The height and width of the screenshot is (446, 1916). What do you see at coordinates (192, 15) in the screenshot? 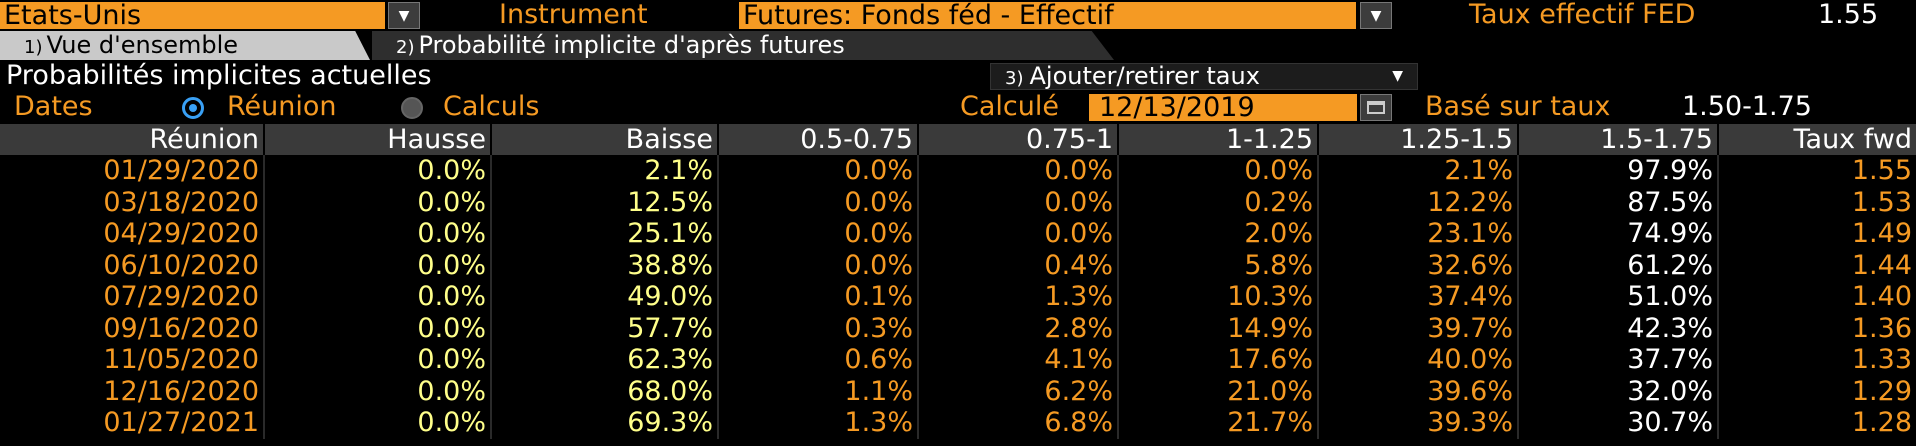
I see `region-dropdown: Etats-Unis` at bounding box center [192, 15].